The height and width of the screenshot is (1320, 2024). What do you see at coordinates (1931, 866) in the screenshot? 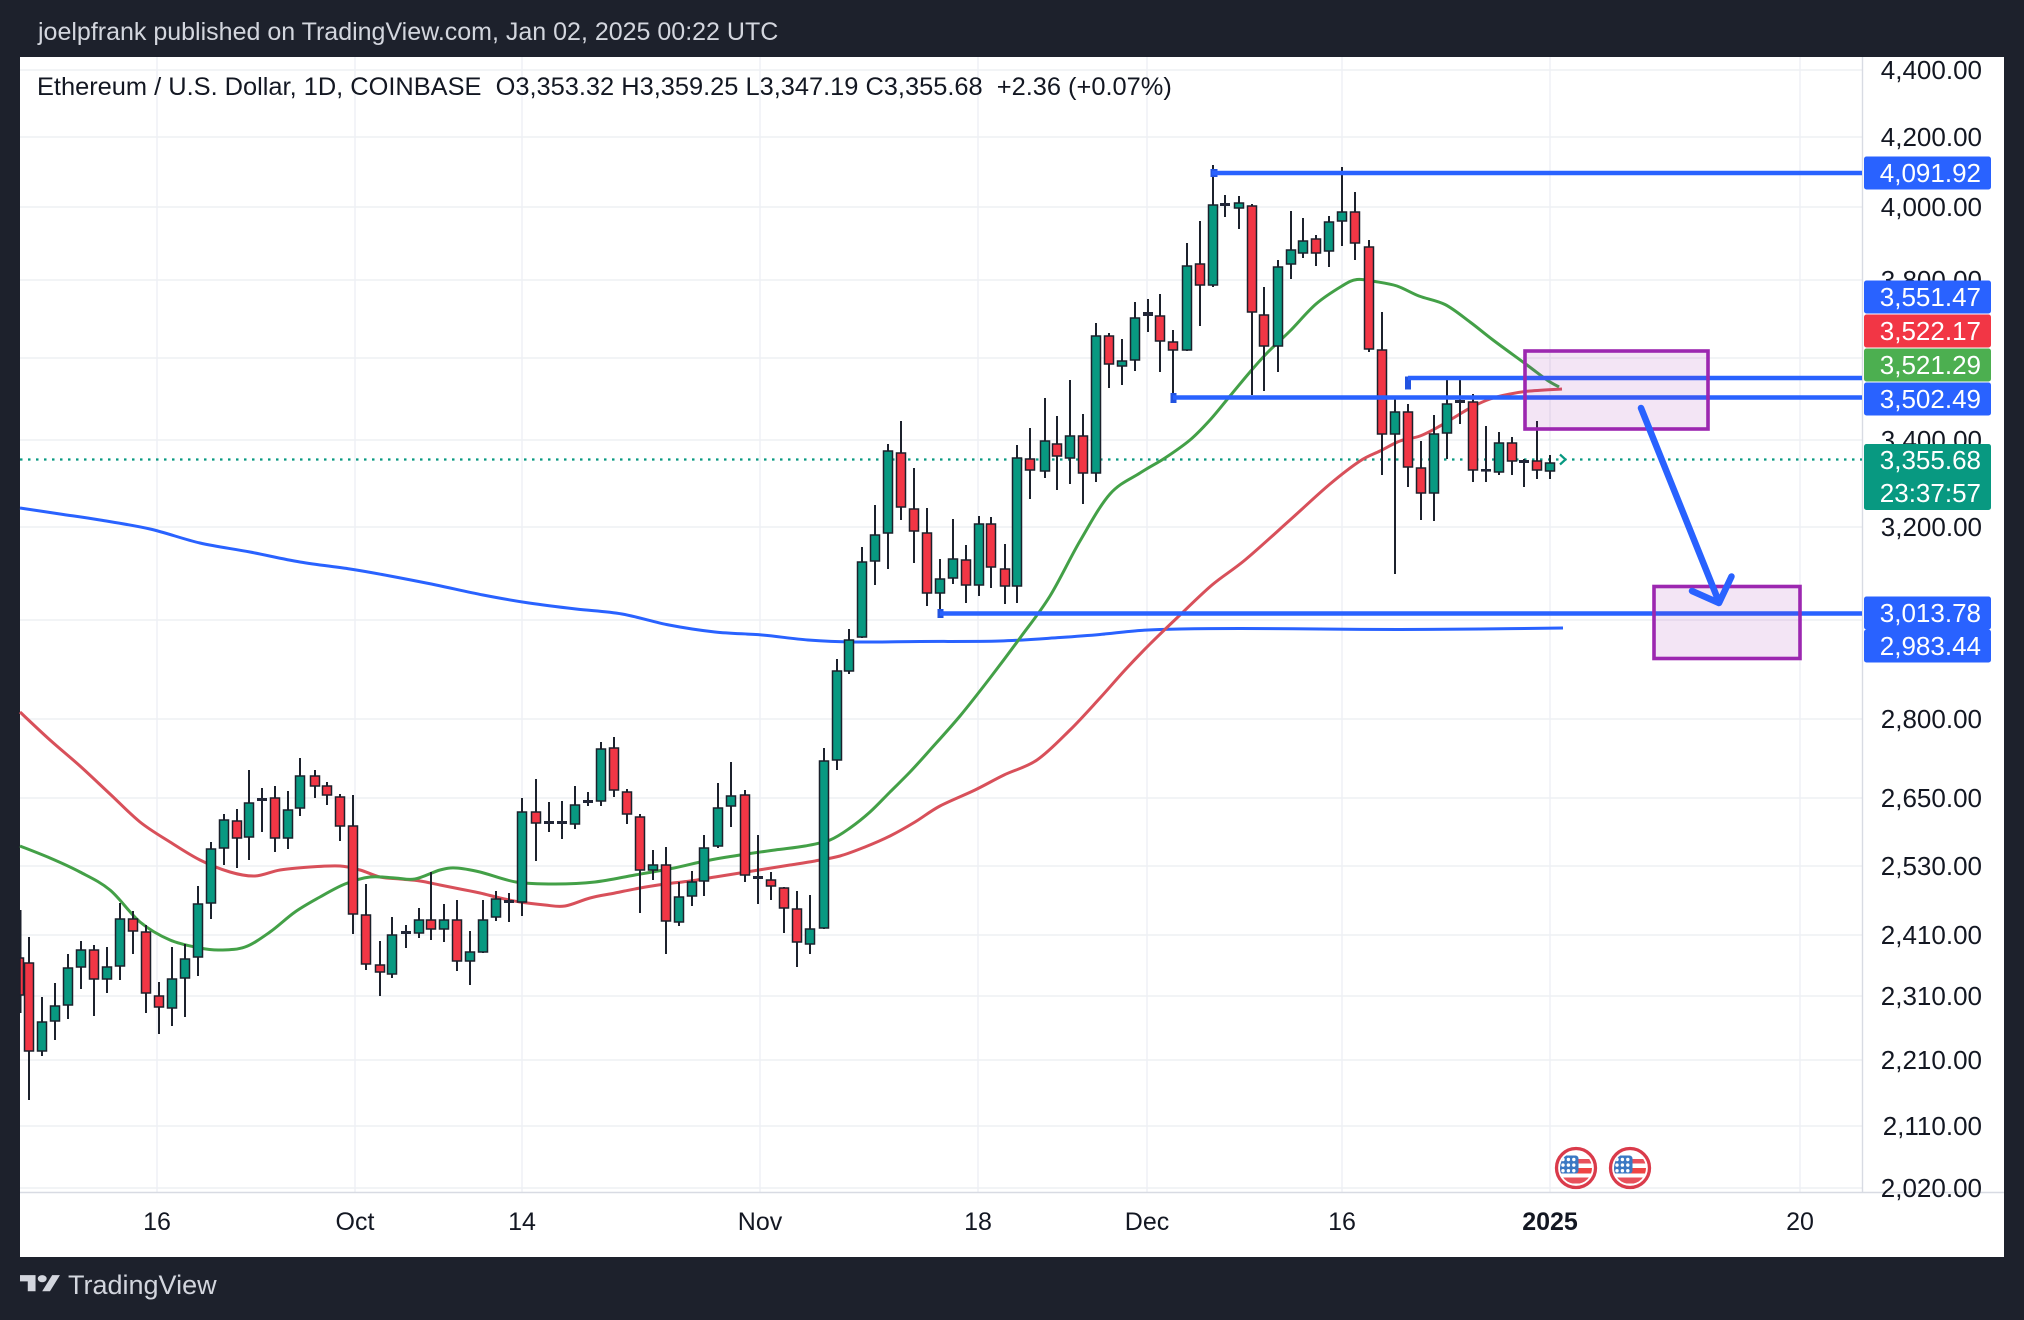
I see `svg-text: 2,530.00` at bounding box center [1931, 866].